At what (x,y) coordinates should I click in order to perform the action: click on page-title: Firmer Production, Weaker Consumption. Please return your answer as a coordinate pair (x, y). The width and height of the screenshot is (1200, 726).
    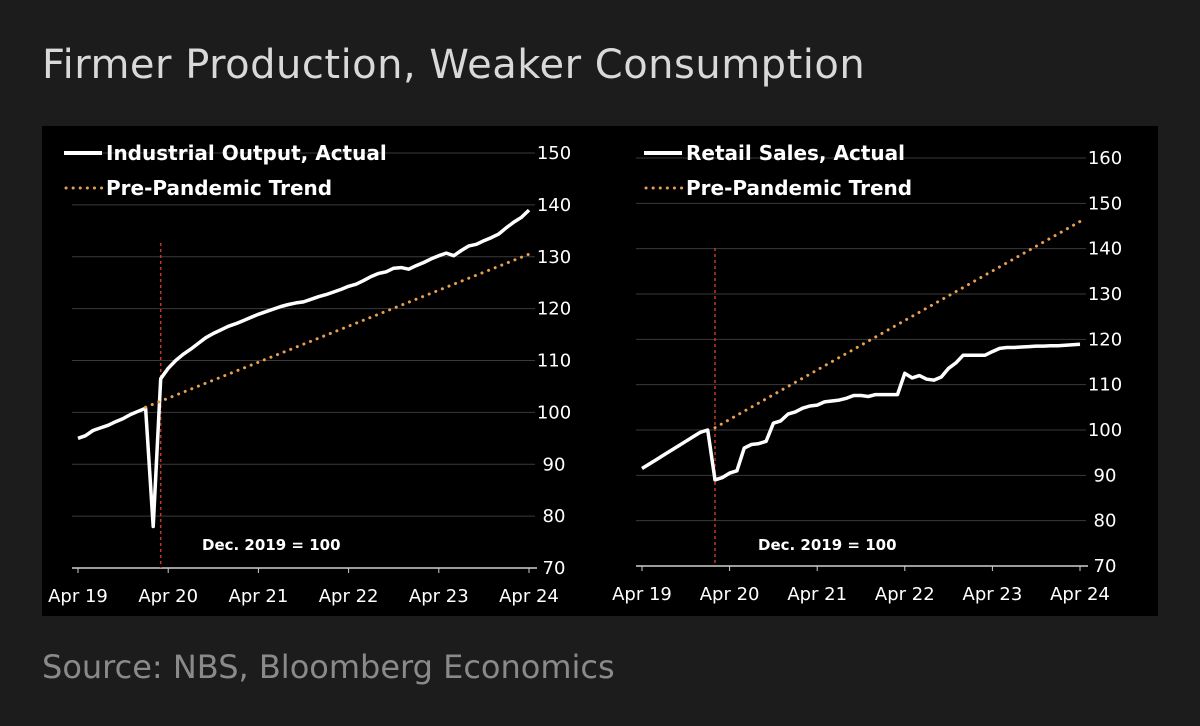
    Looking at the image, I should click on (454, 65).